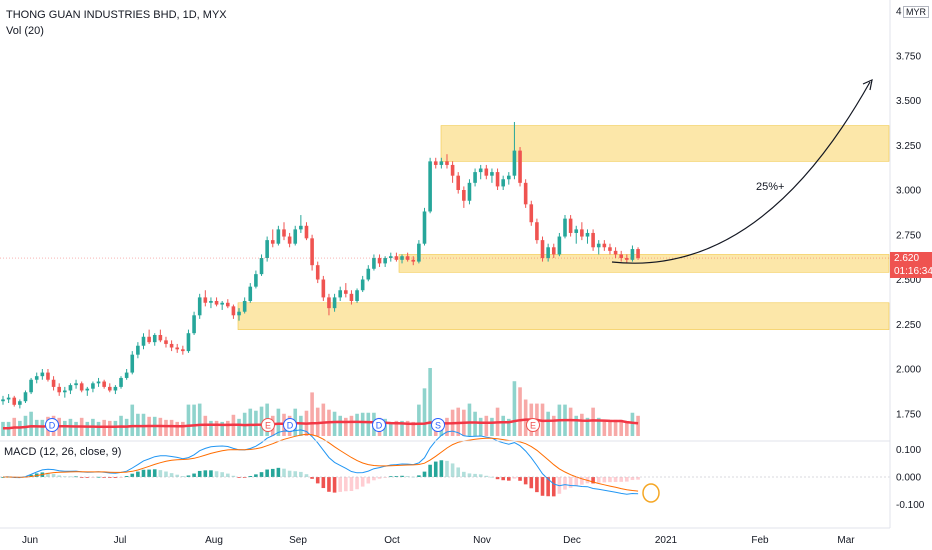  What do you see at coordinates (116, 15) in the screenshot?
I see `chart-title: THONG GUAN INDUSTRIES BHD, 1D, MYX` at bounding box center [116, 15].